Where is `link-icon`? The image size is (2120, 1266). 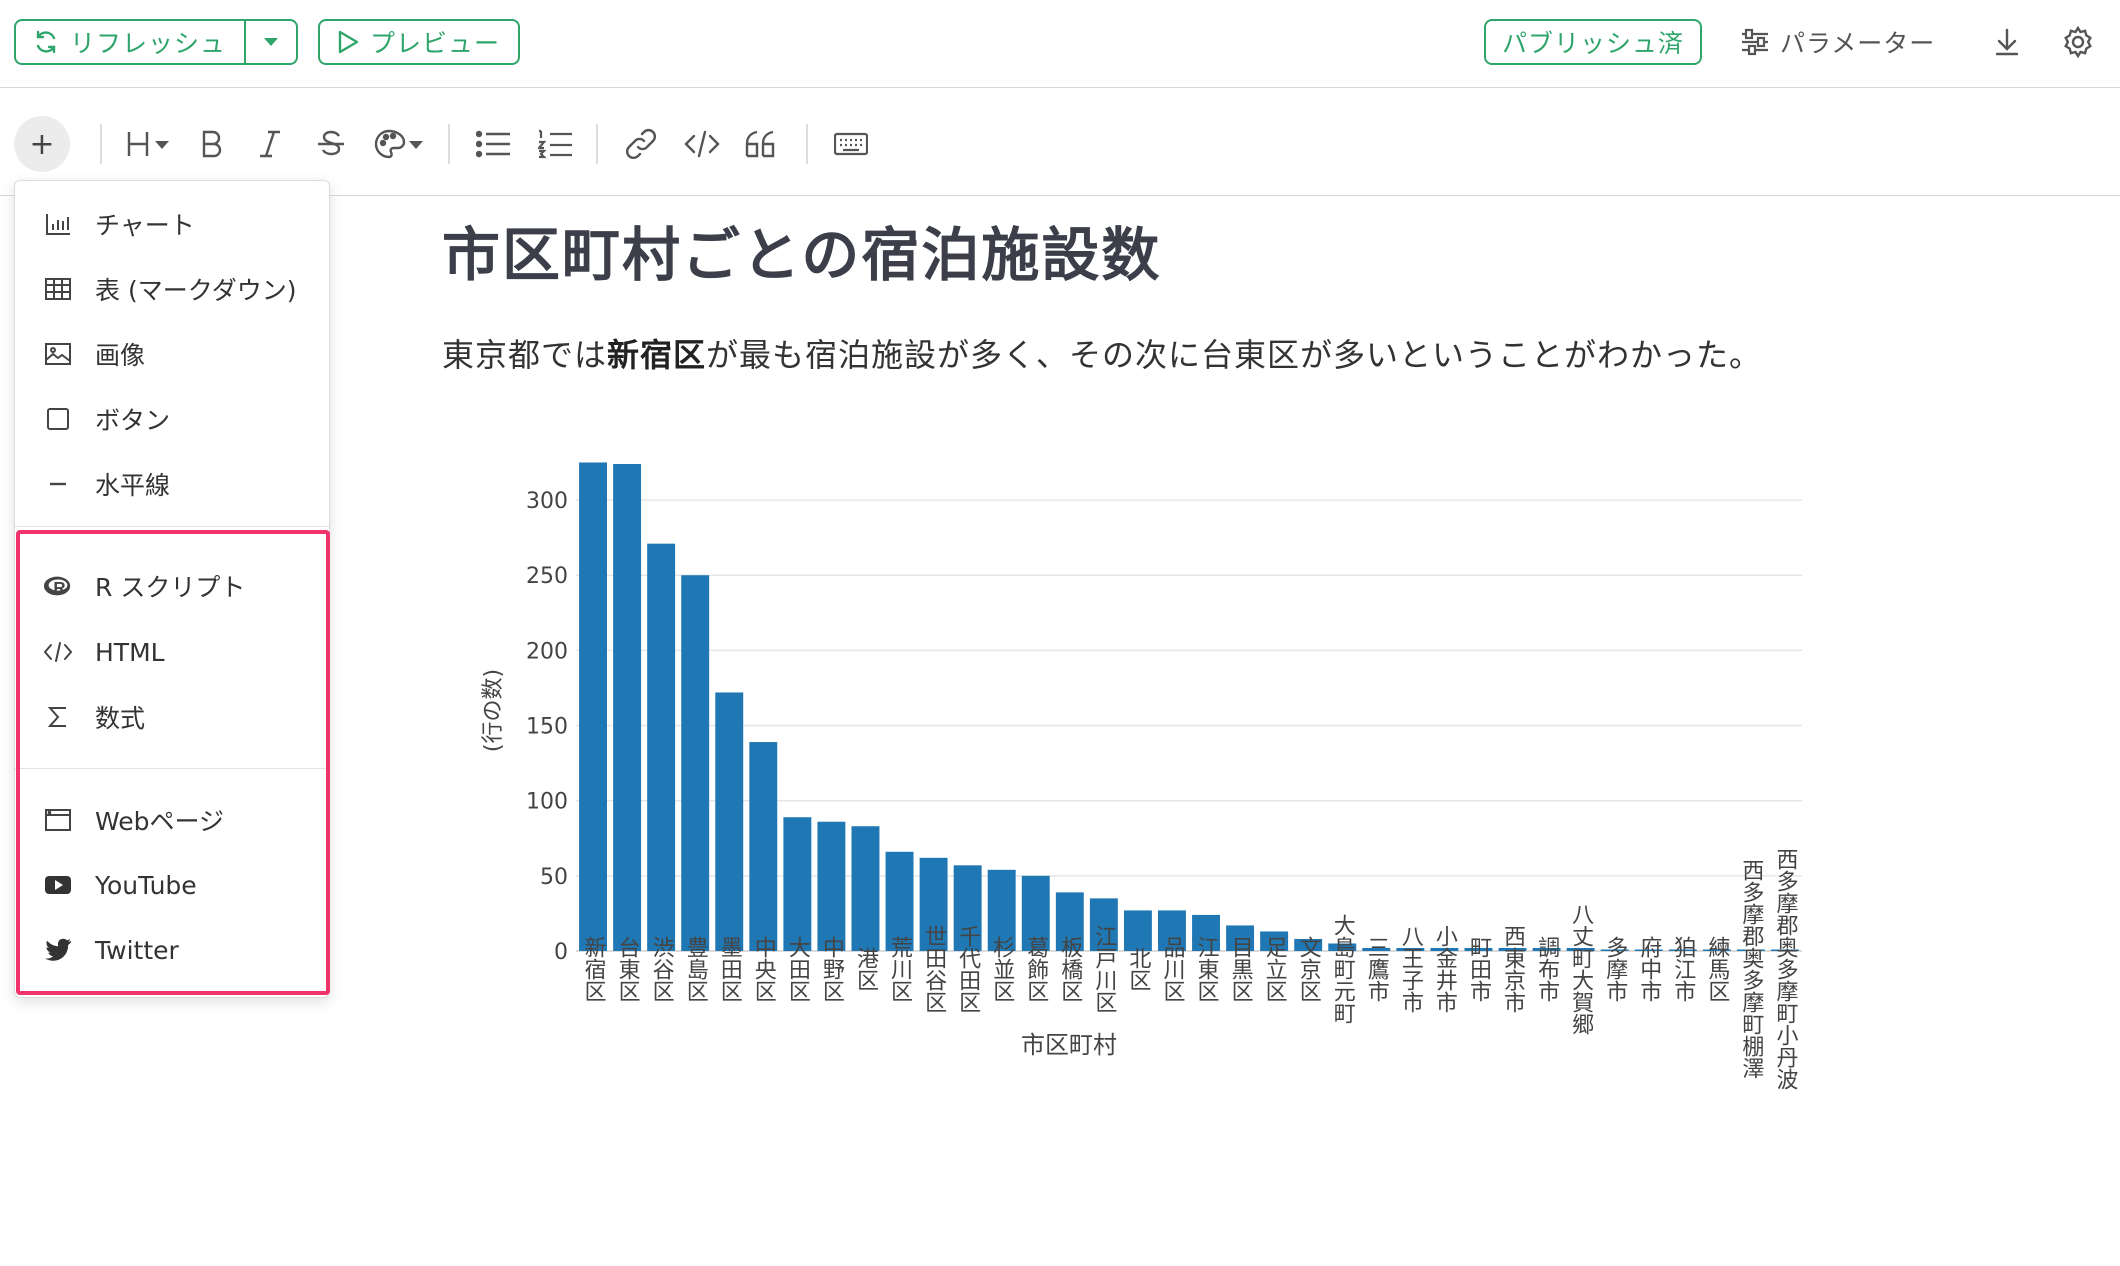
link-icon is located at coordinates (641, 144).